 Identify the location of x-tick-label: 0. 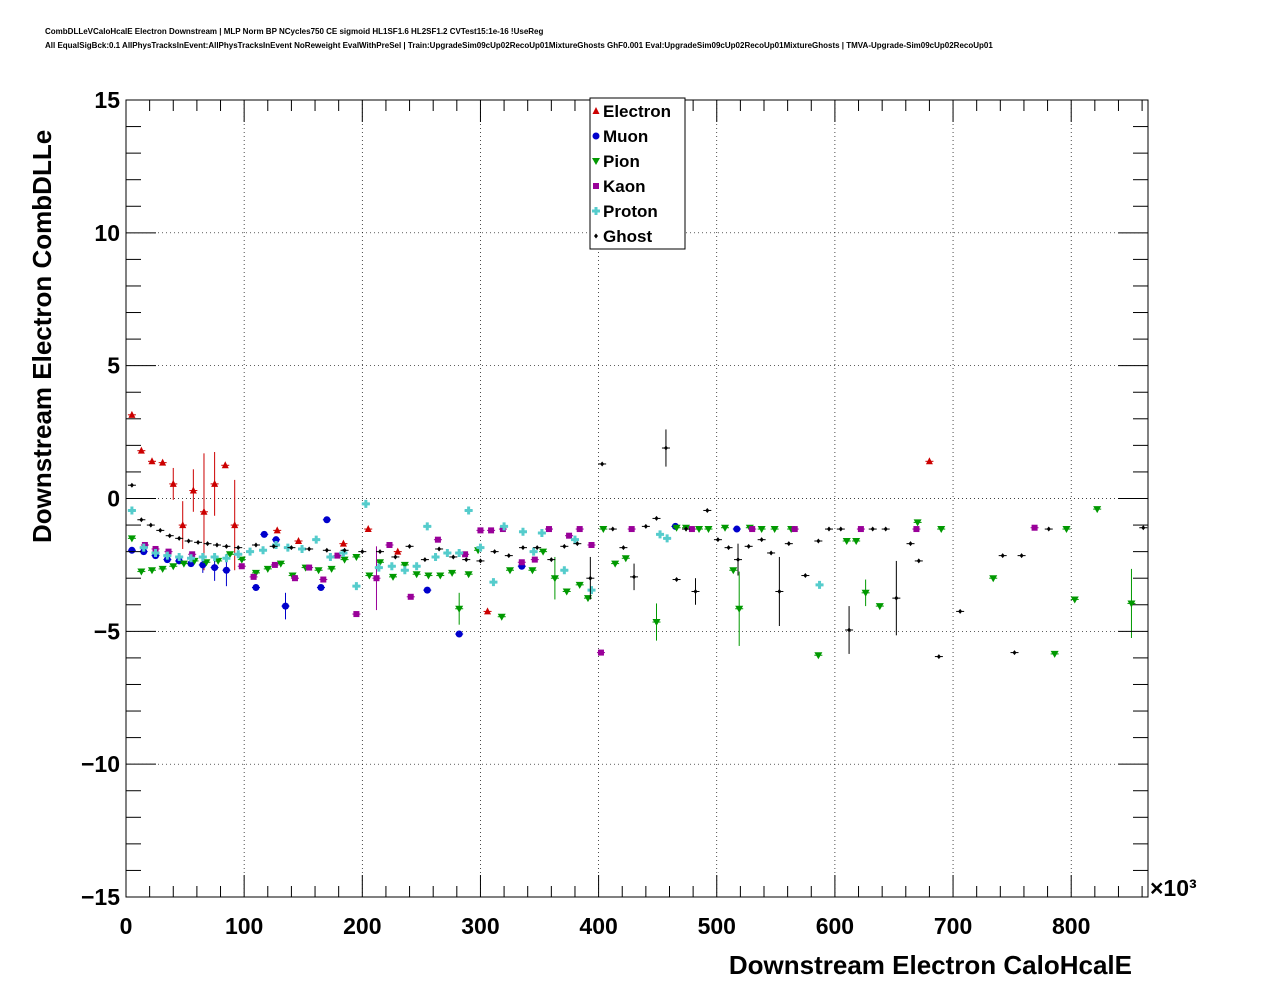
(126, 926).